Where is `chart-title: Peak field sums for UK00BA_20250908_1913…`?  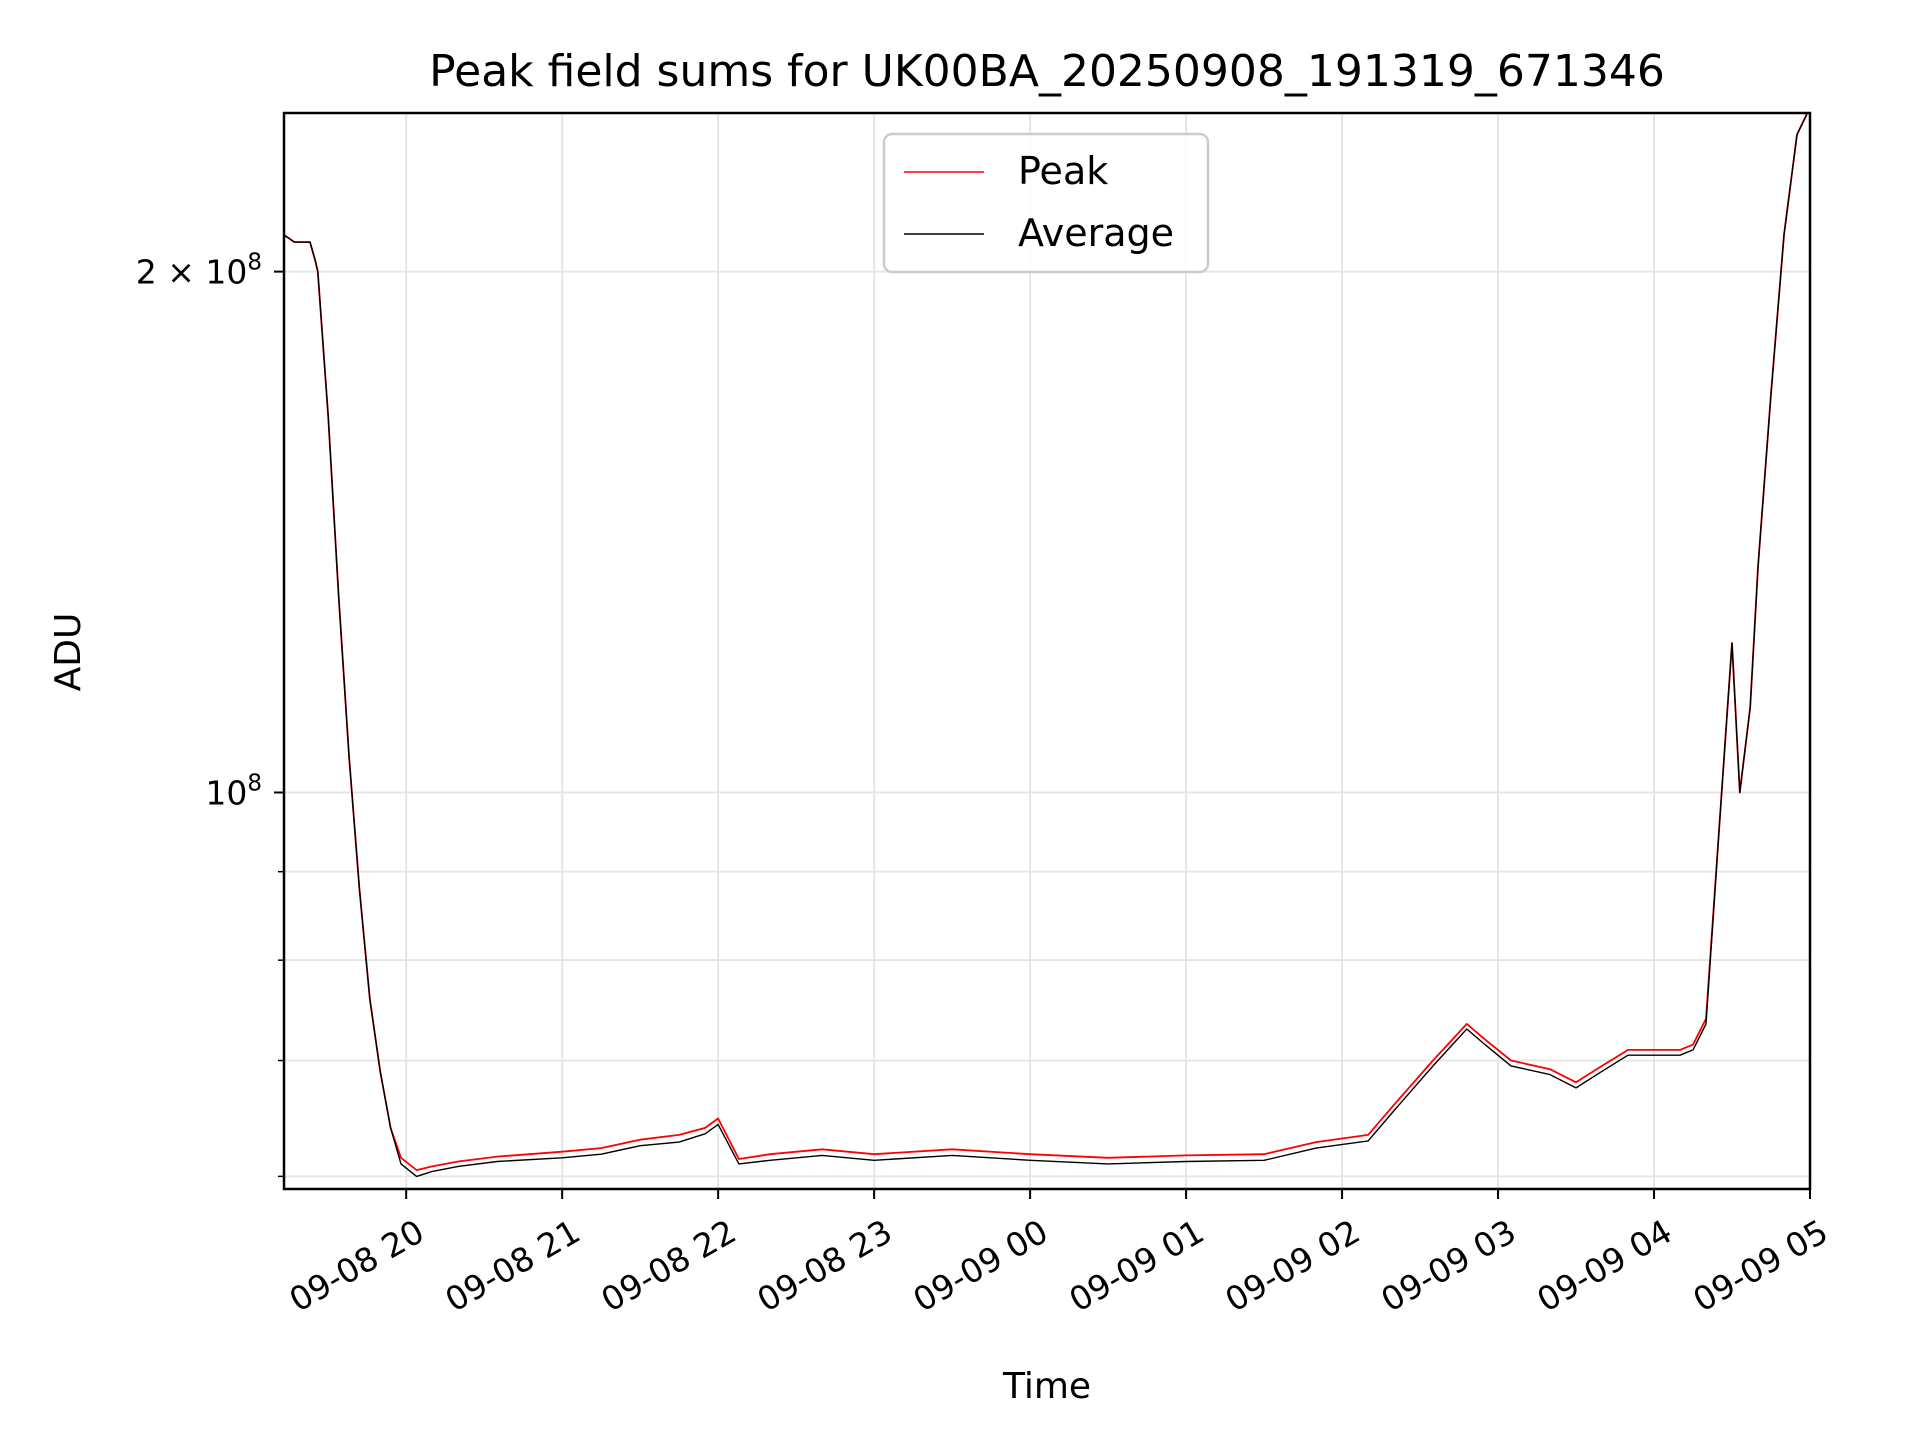
chart-title: Peak field sums for UK00BA_20250908_1913… is located at coordinates (1047, 71).